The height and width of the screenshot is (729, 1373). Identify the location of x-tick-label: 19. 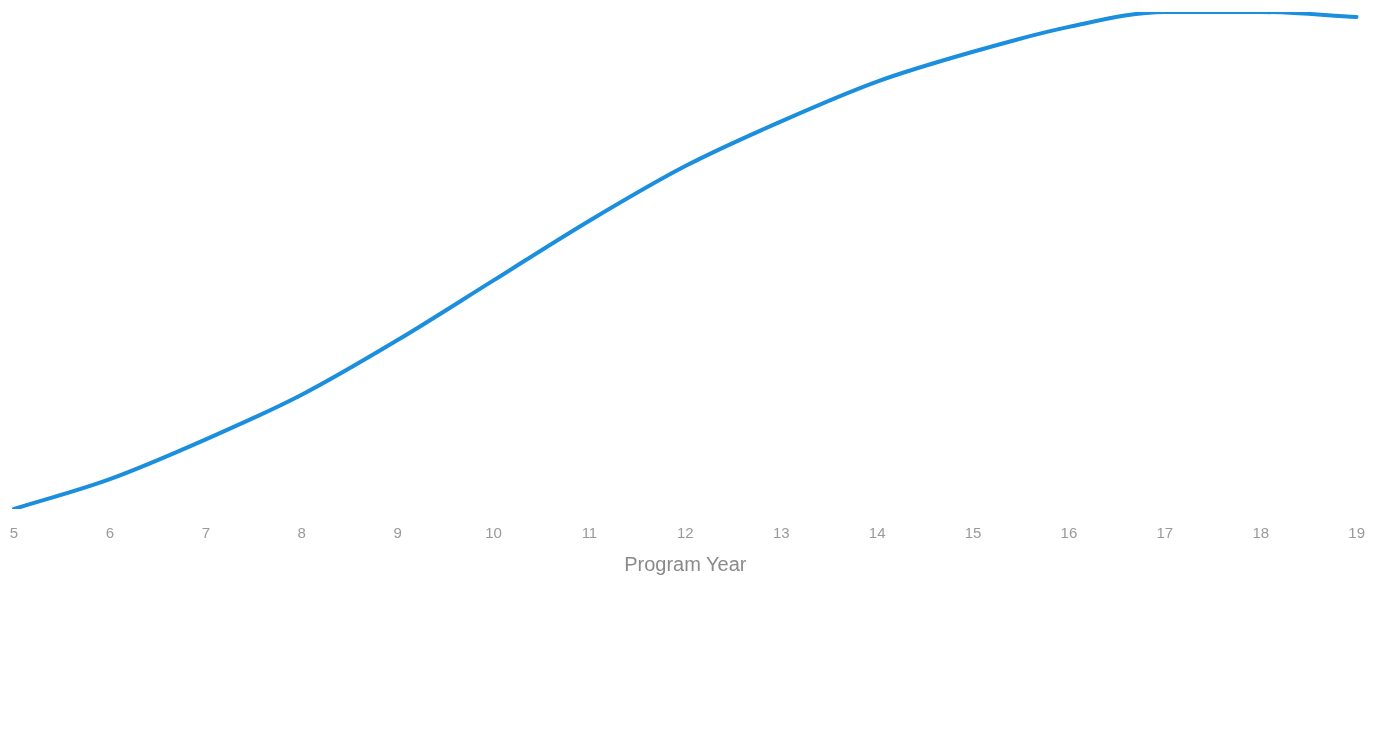
(1356, 533).